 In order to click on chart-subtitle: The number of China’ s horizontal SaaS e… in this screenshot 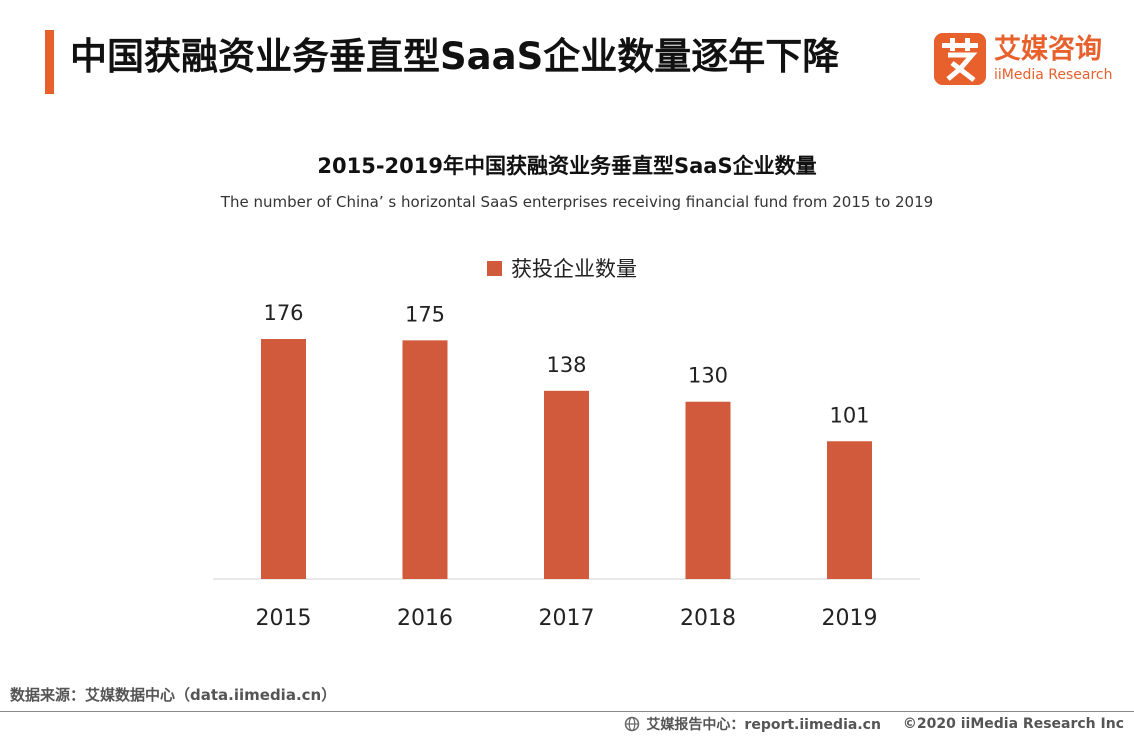, I will do `click(577, 202)`.